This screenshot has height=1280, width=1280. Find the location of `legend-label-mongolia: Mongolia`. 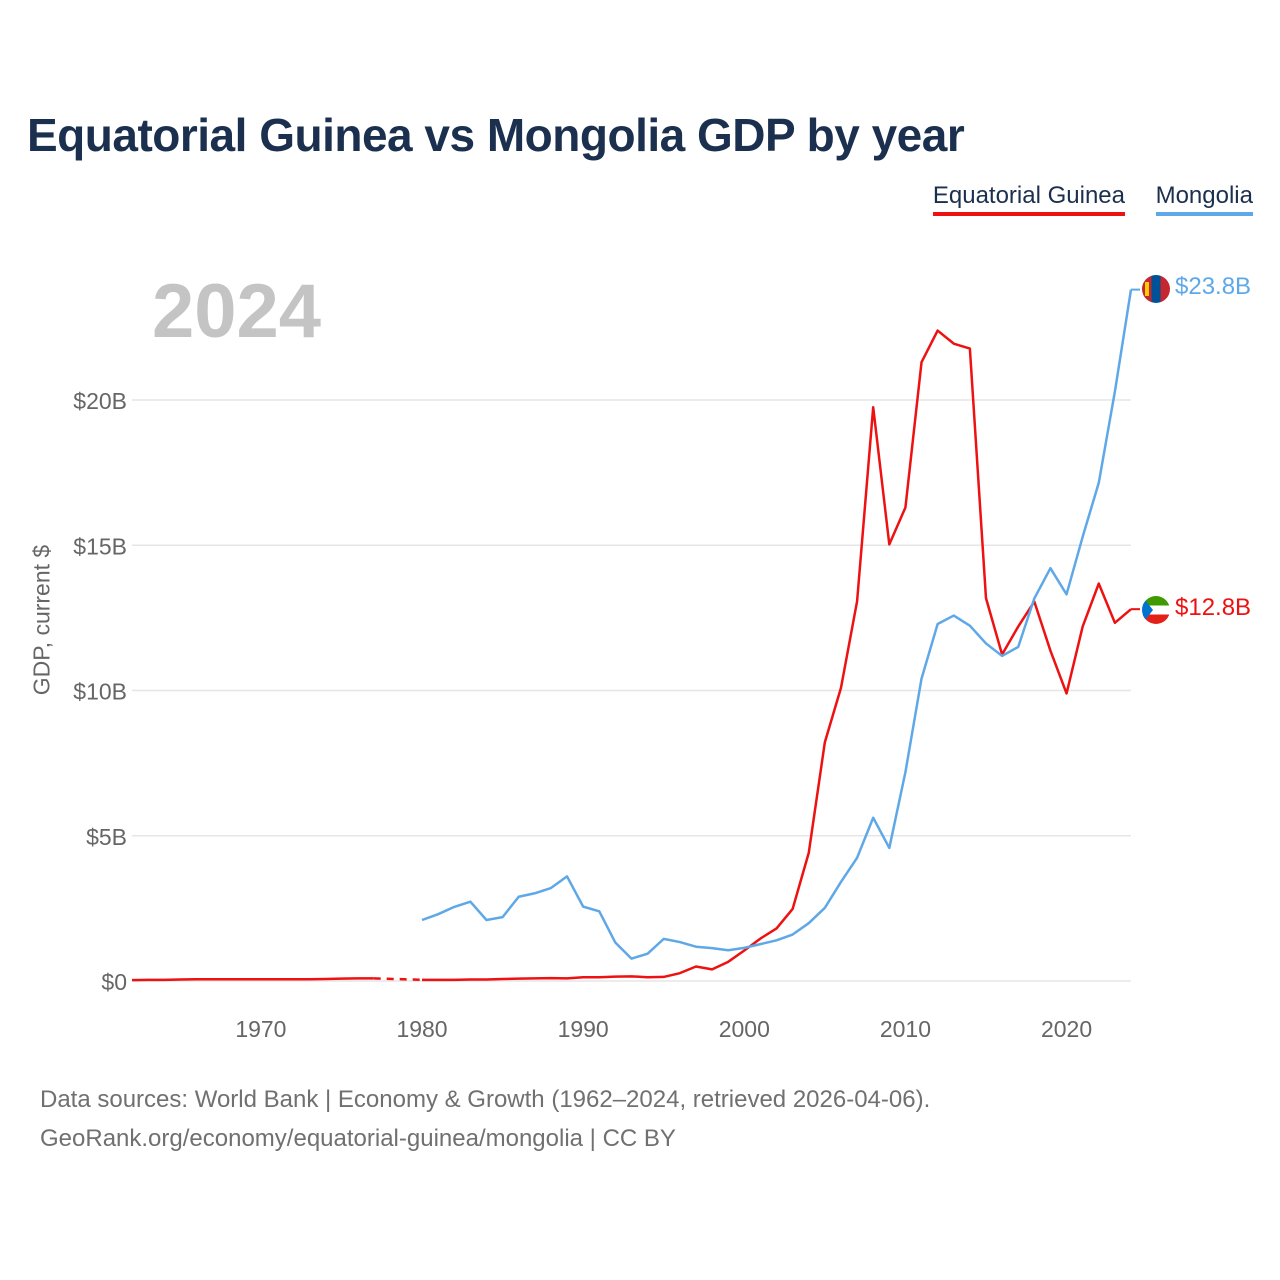

legend-label-mongolia: Mongolia is located at coordinates (1204, 195).